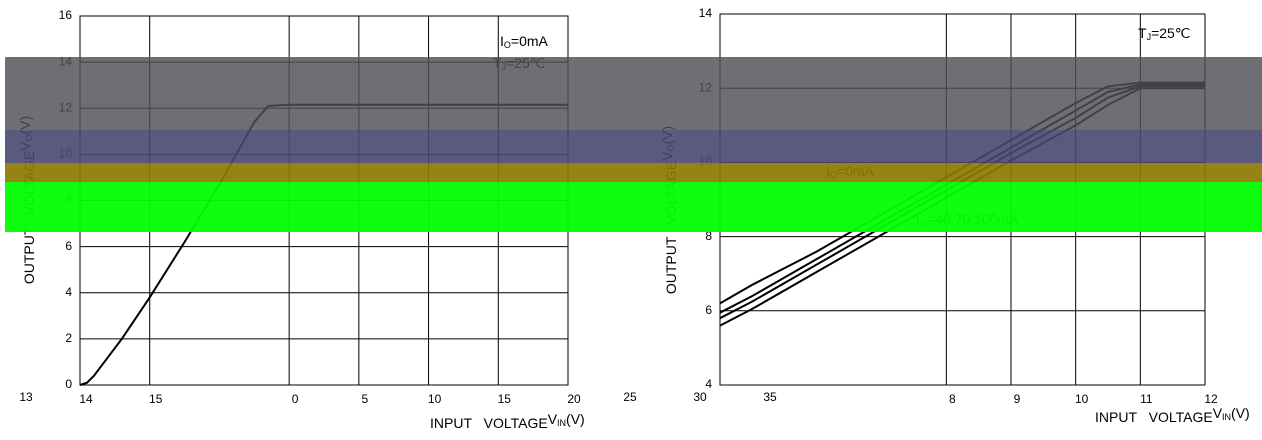 Image resolution: width=1262 pixels, height=440 pixels. What do you see at coordinates (295, 399) in the screenshot?
I see `x-tick-label: 0` at bounding box center [295, 399].